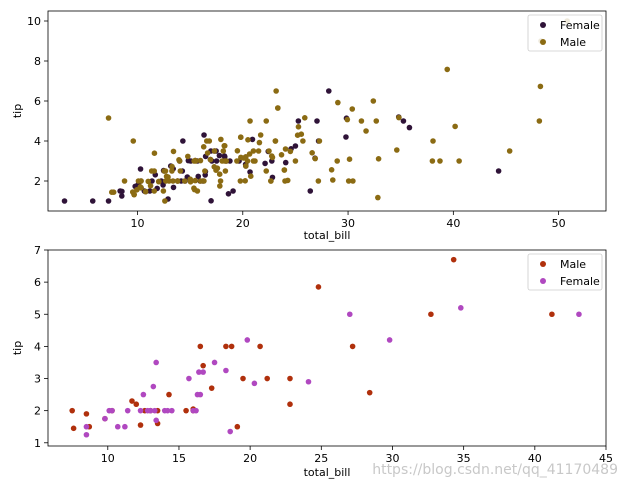  What do you see at coordinates (348, 223) in the screenshot?
I see `x-tick-label: 30` at bounding box center [348, 223].